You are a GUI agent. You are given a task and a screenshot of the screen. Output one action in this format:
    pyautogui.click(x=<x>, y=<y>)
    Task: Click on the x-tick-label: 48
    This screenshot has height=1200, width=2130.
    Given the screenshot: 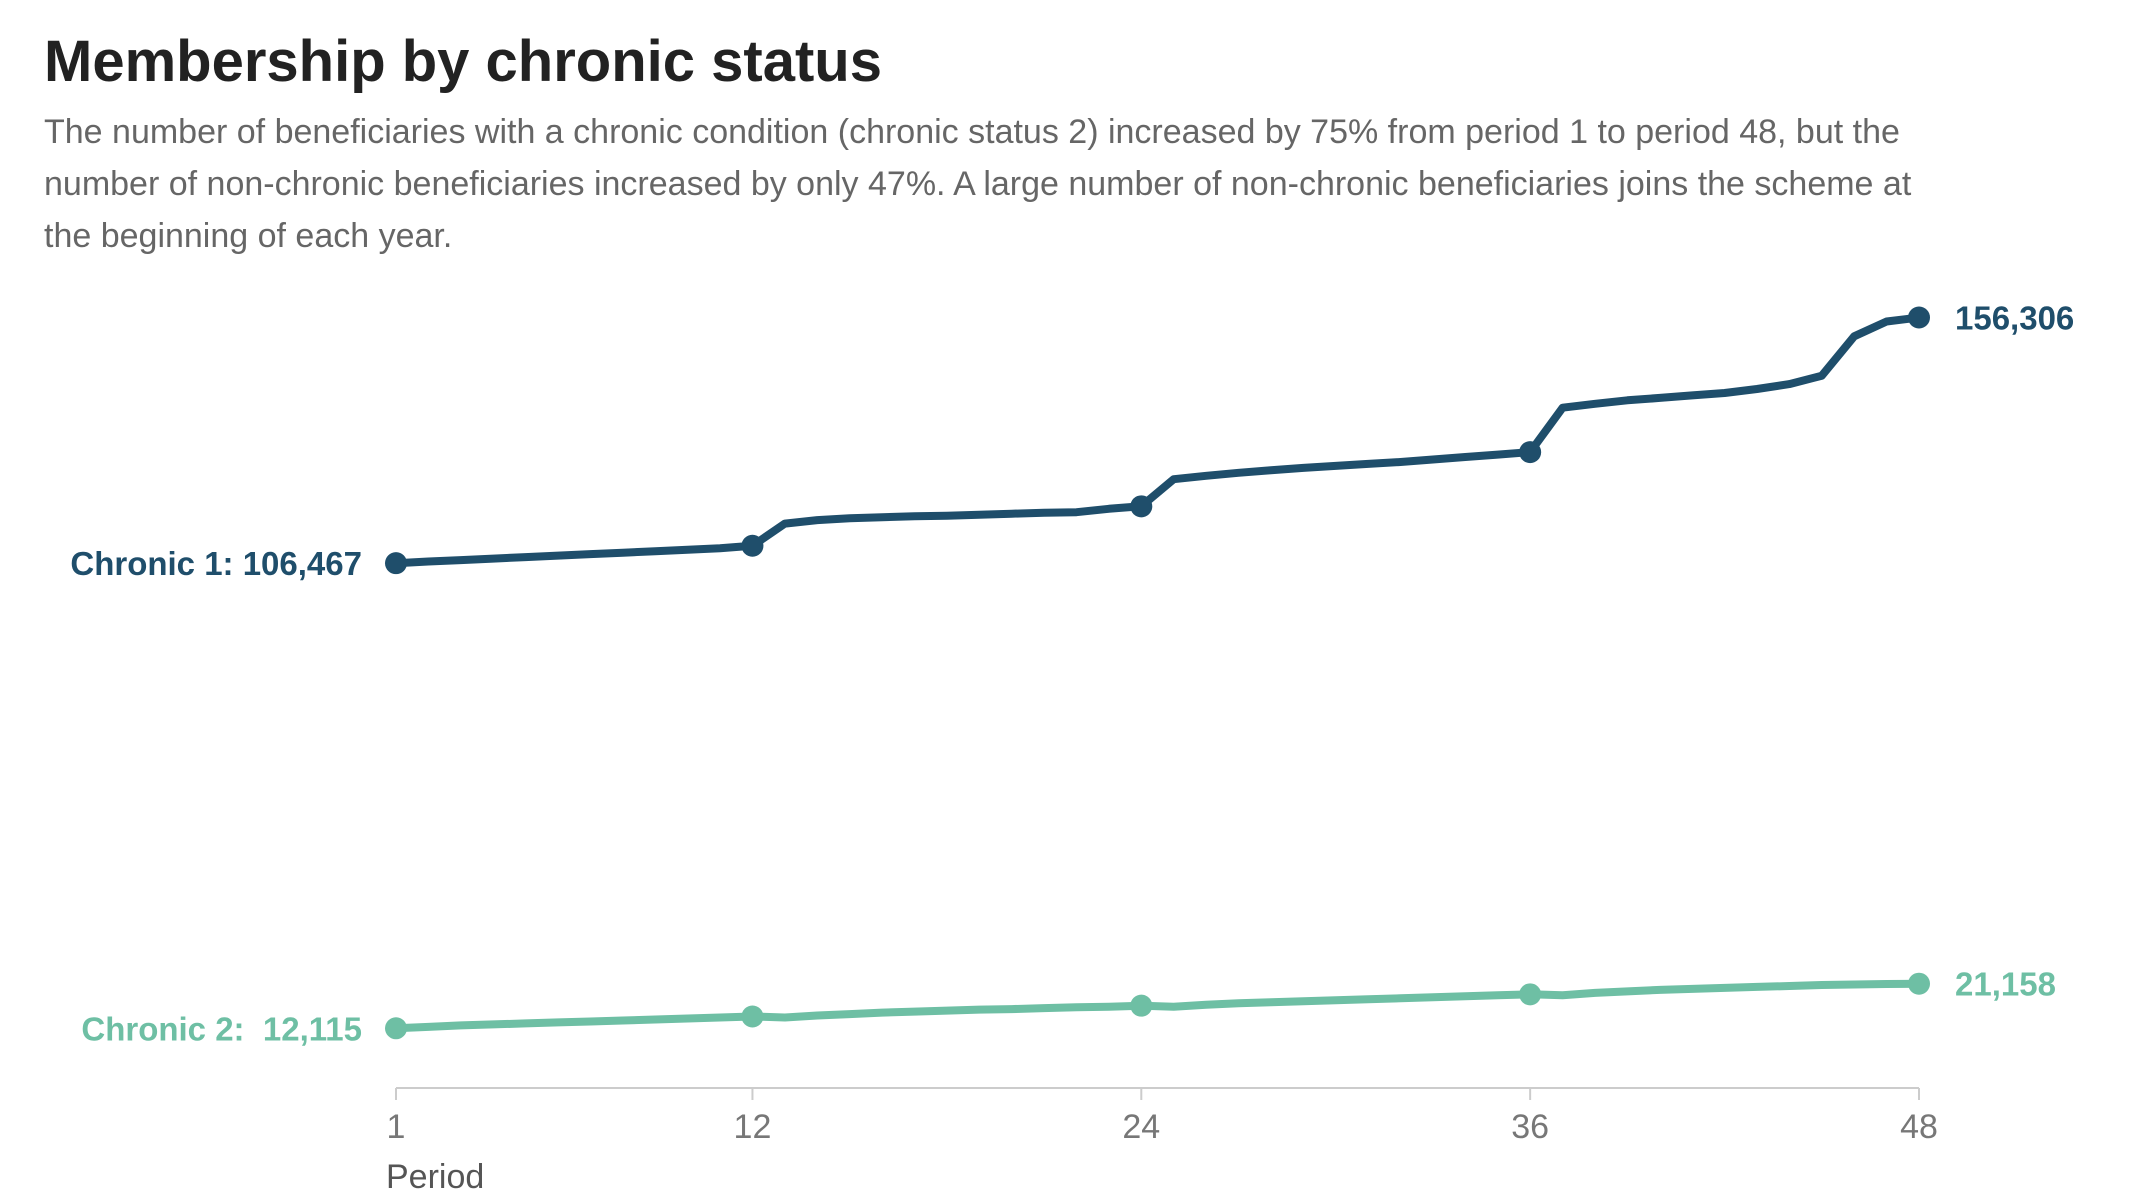 What is the action you would take?
    pyautogui.click(x=1919, y=1127)
    